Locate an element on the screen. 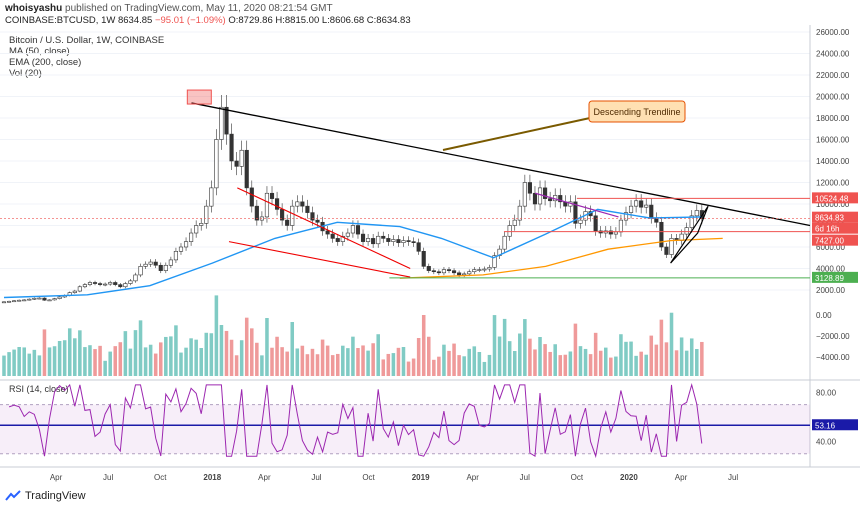 Image resolution: width=860 pixels, height=509 pixels. peak-box is located at coordinates (199, 97).